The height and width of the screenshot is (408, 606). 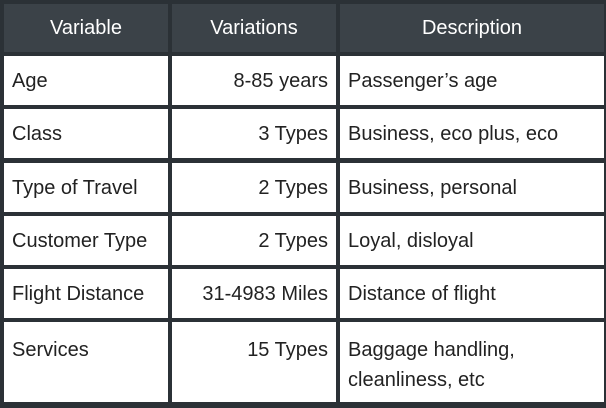 What do you see at coordinates (472, 187) in the screenshot?
I see `cell-description: Business, personal` at bounding box center [472, 187].